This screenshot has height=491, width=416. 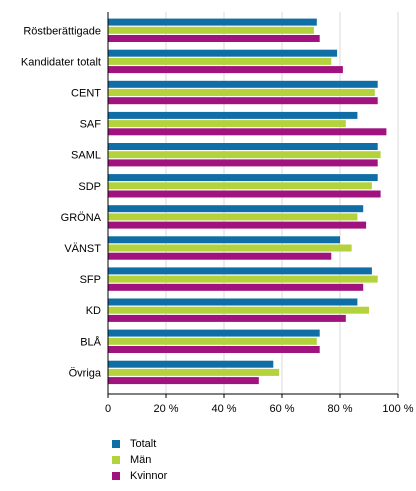 What do you see at coordinates (85, 373) in the screenshot?
I see `category-label: Övriga` at bounding box center [85, 373].